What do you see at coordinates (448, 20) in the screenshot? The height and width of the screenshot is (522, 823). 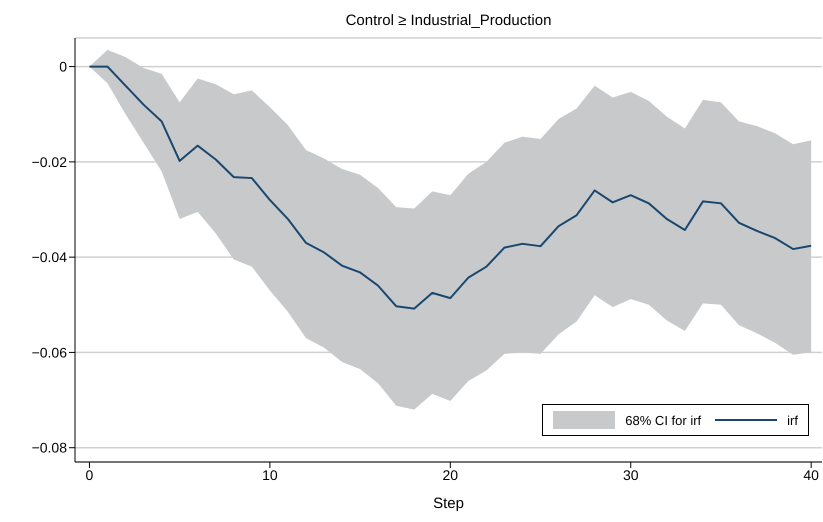 I see `chart-title: Control ≥ Industrial_Production` at bounding box center [448, 20].